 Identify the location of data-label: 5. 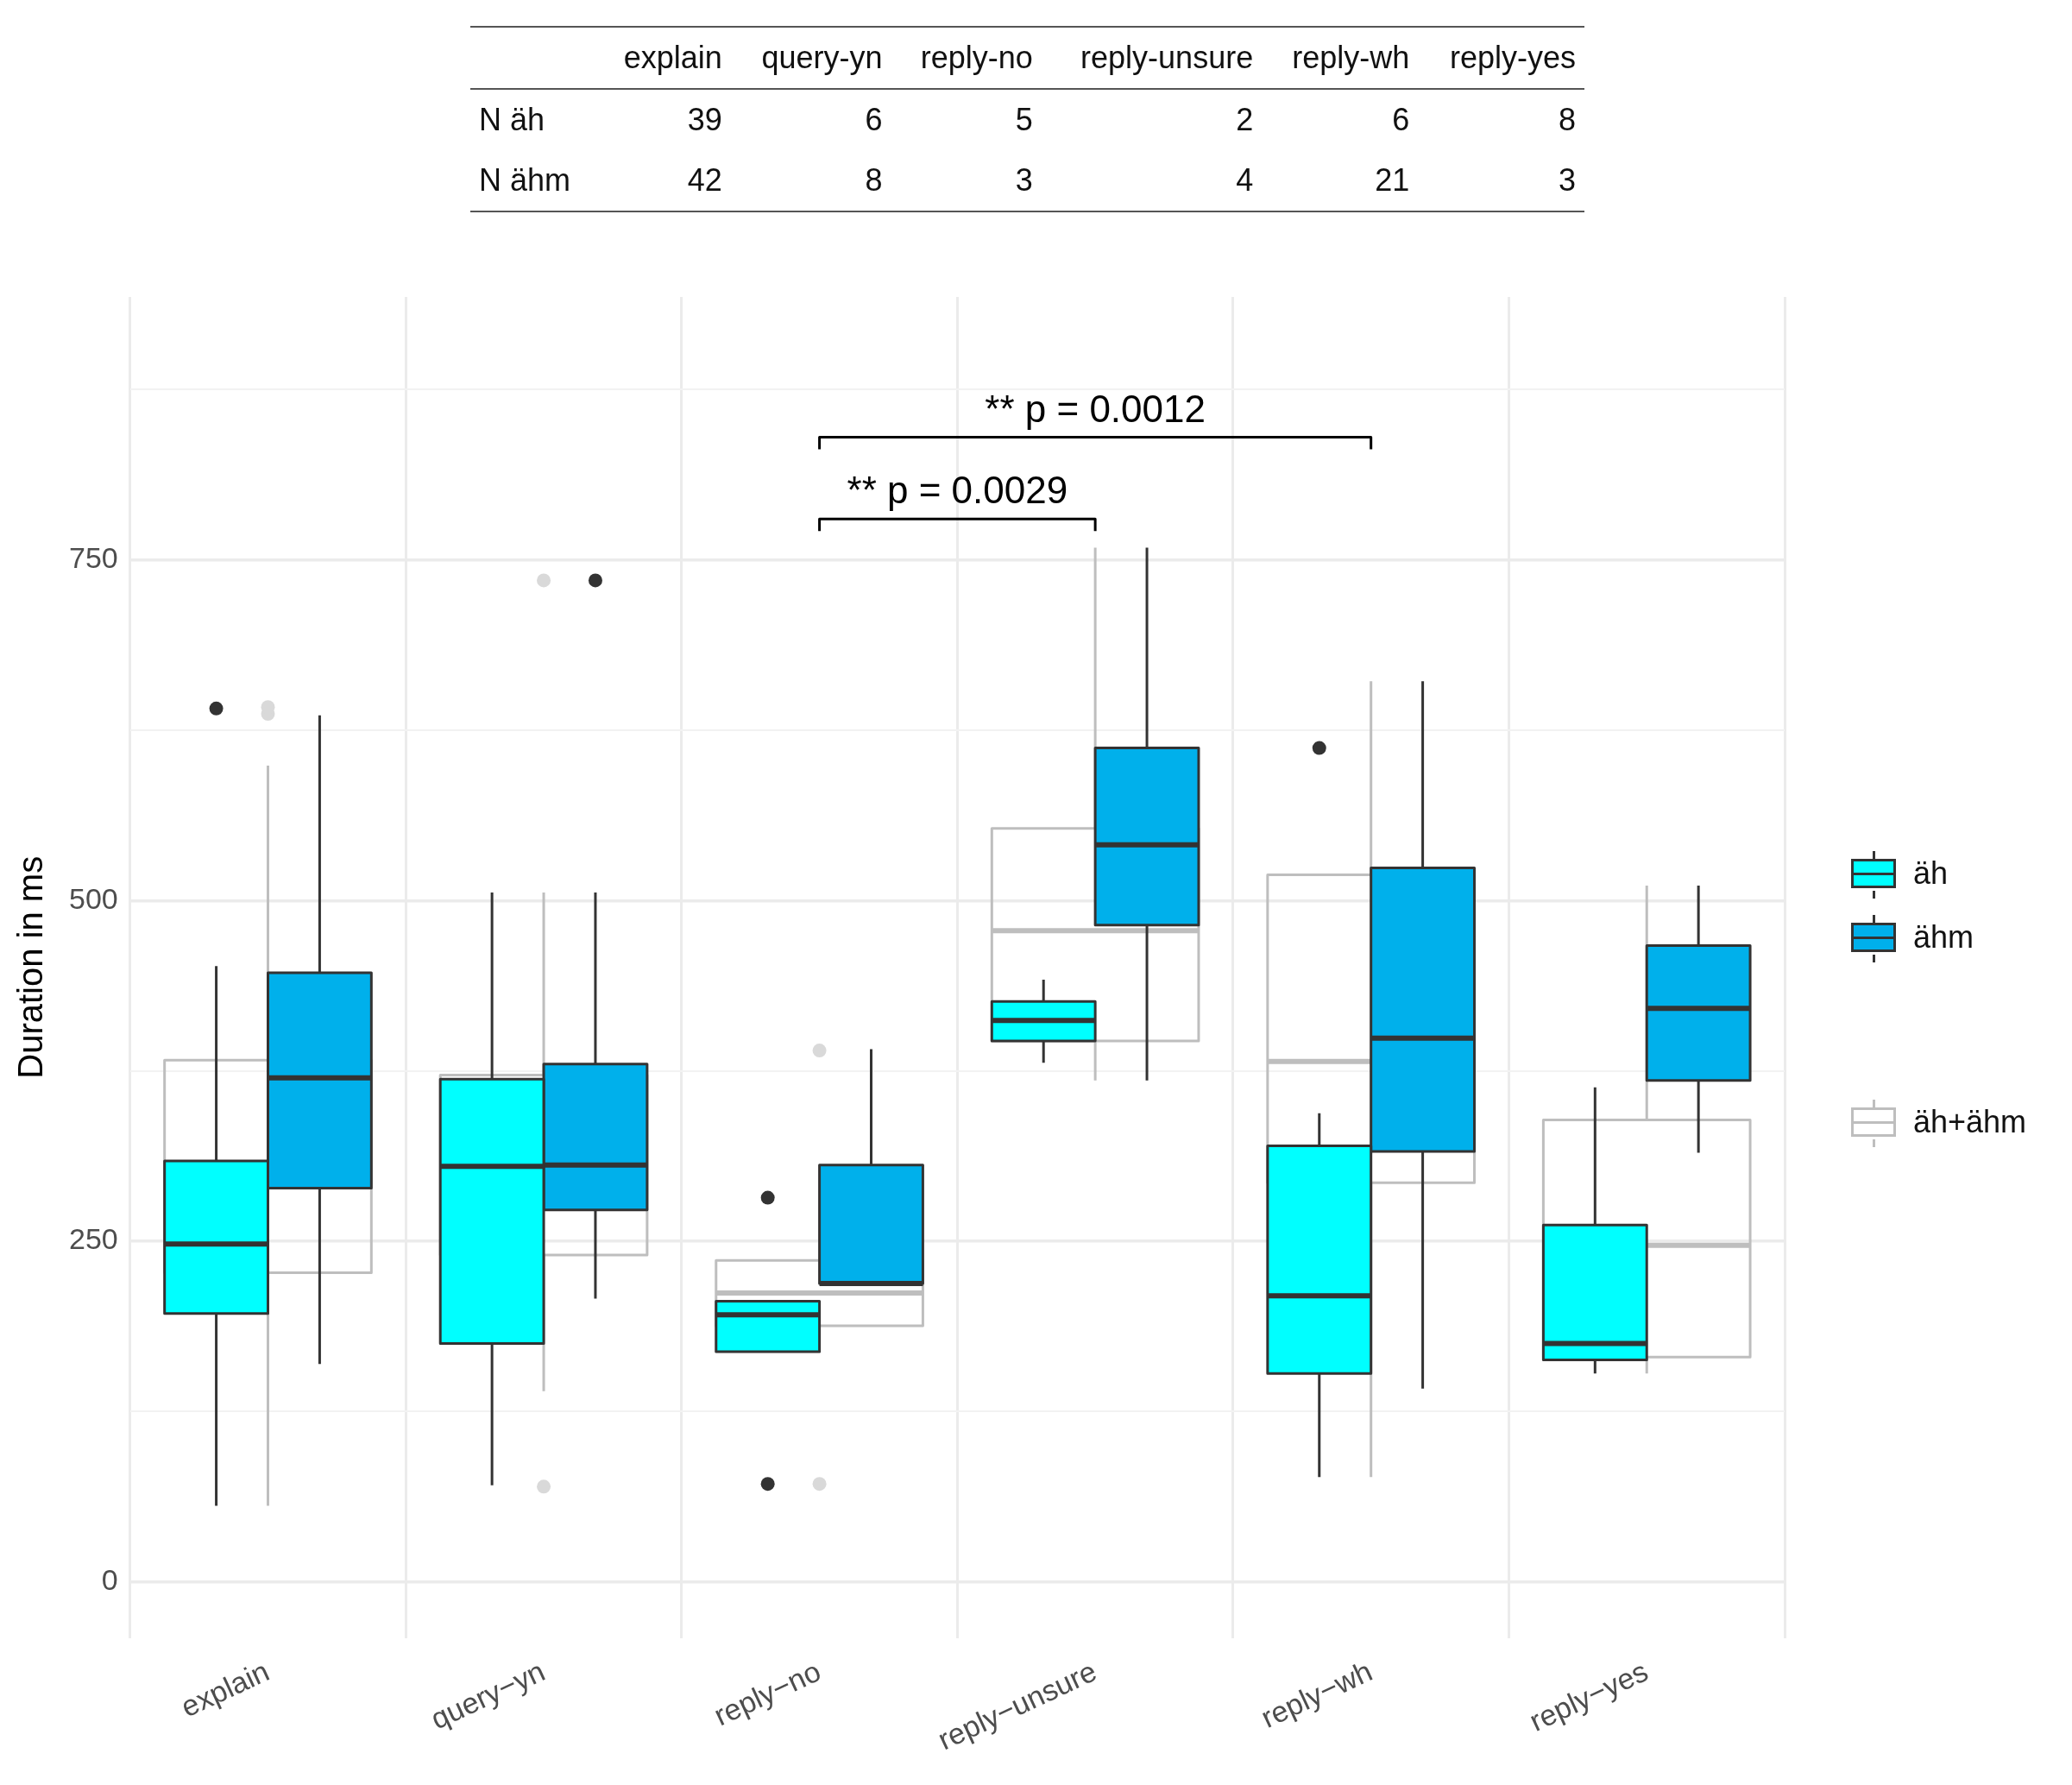
(1024, 120).